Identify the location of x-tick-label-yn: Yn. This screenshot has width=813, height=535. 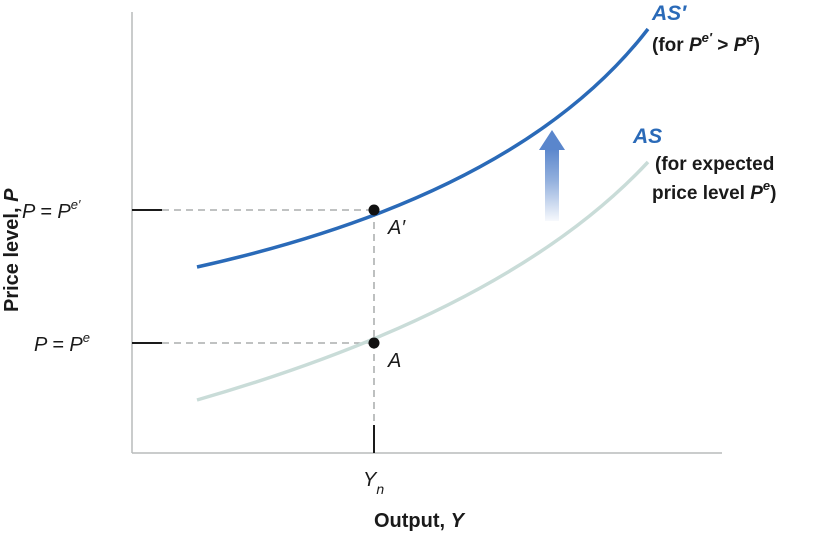
(373, 483).